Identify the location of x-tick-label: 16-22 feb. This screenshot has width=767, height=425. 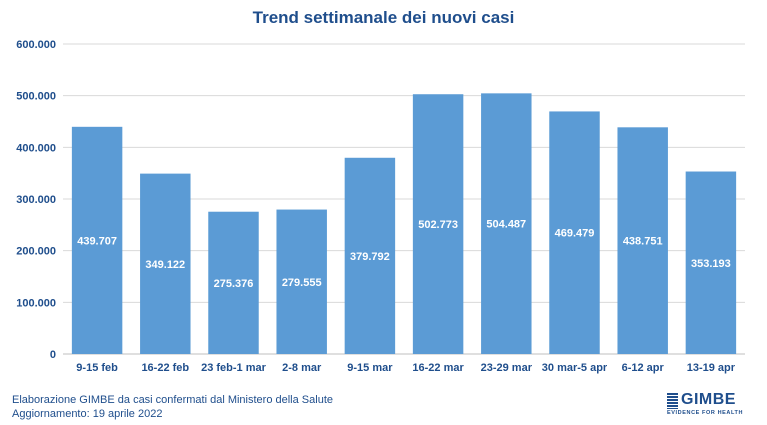
(165, 368).